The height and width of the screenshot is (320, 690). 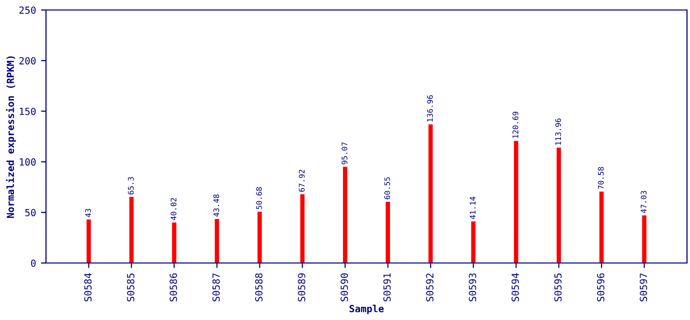 I want to click on x-tick-label: S0592, so click(x=430, y=288).